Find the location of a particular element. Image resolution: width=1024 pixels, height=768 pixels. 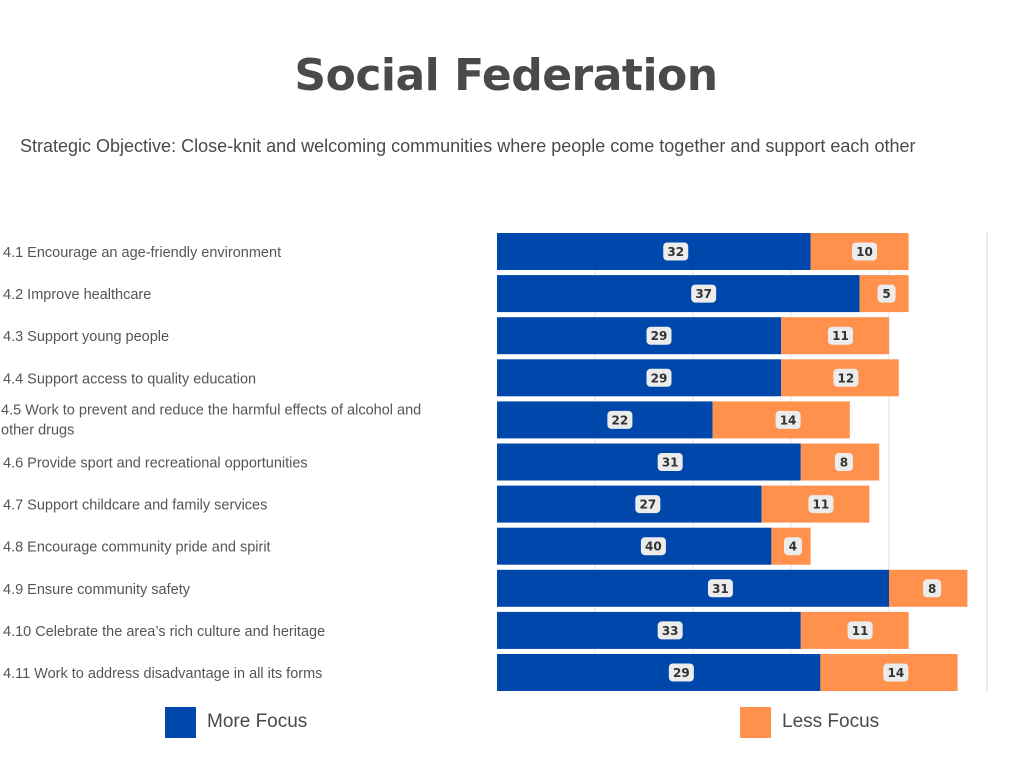

legend-item-more-focus: More Focus is located at coordinates (236, 722).